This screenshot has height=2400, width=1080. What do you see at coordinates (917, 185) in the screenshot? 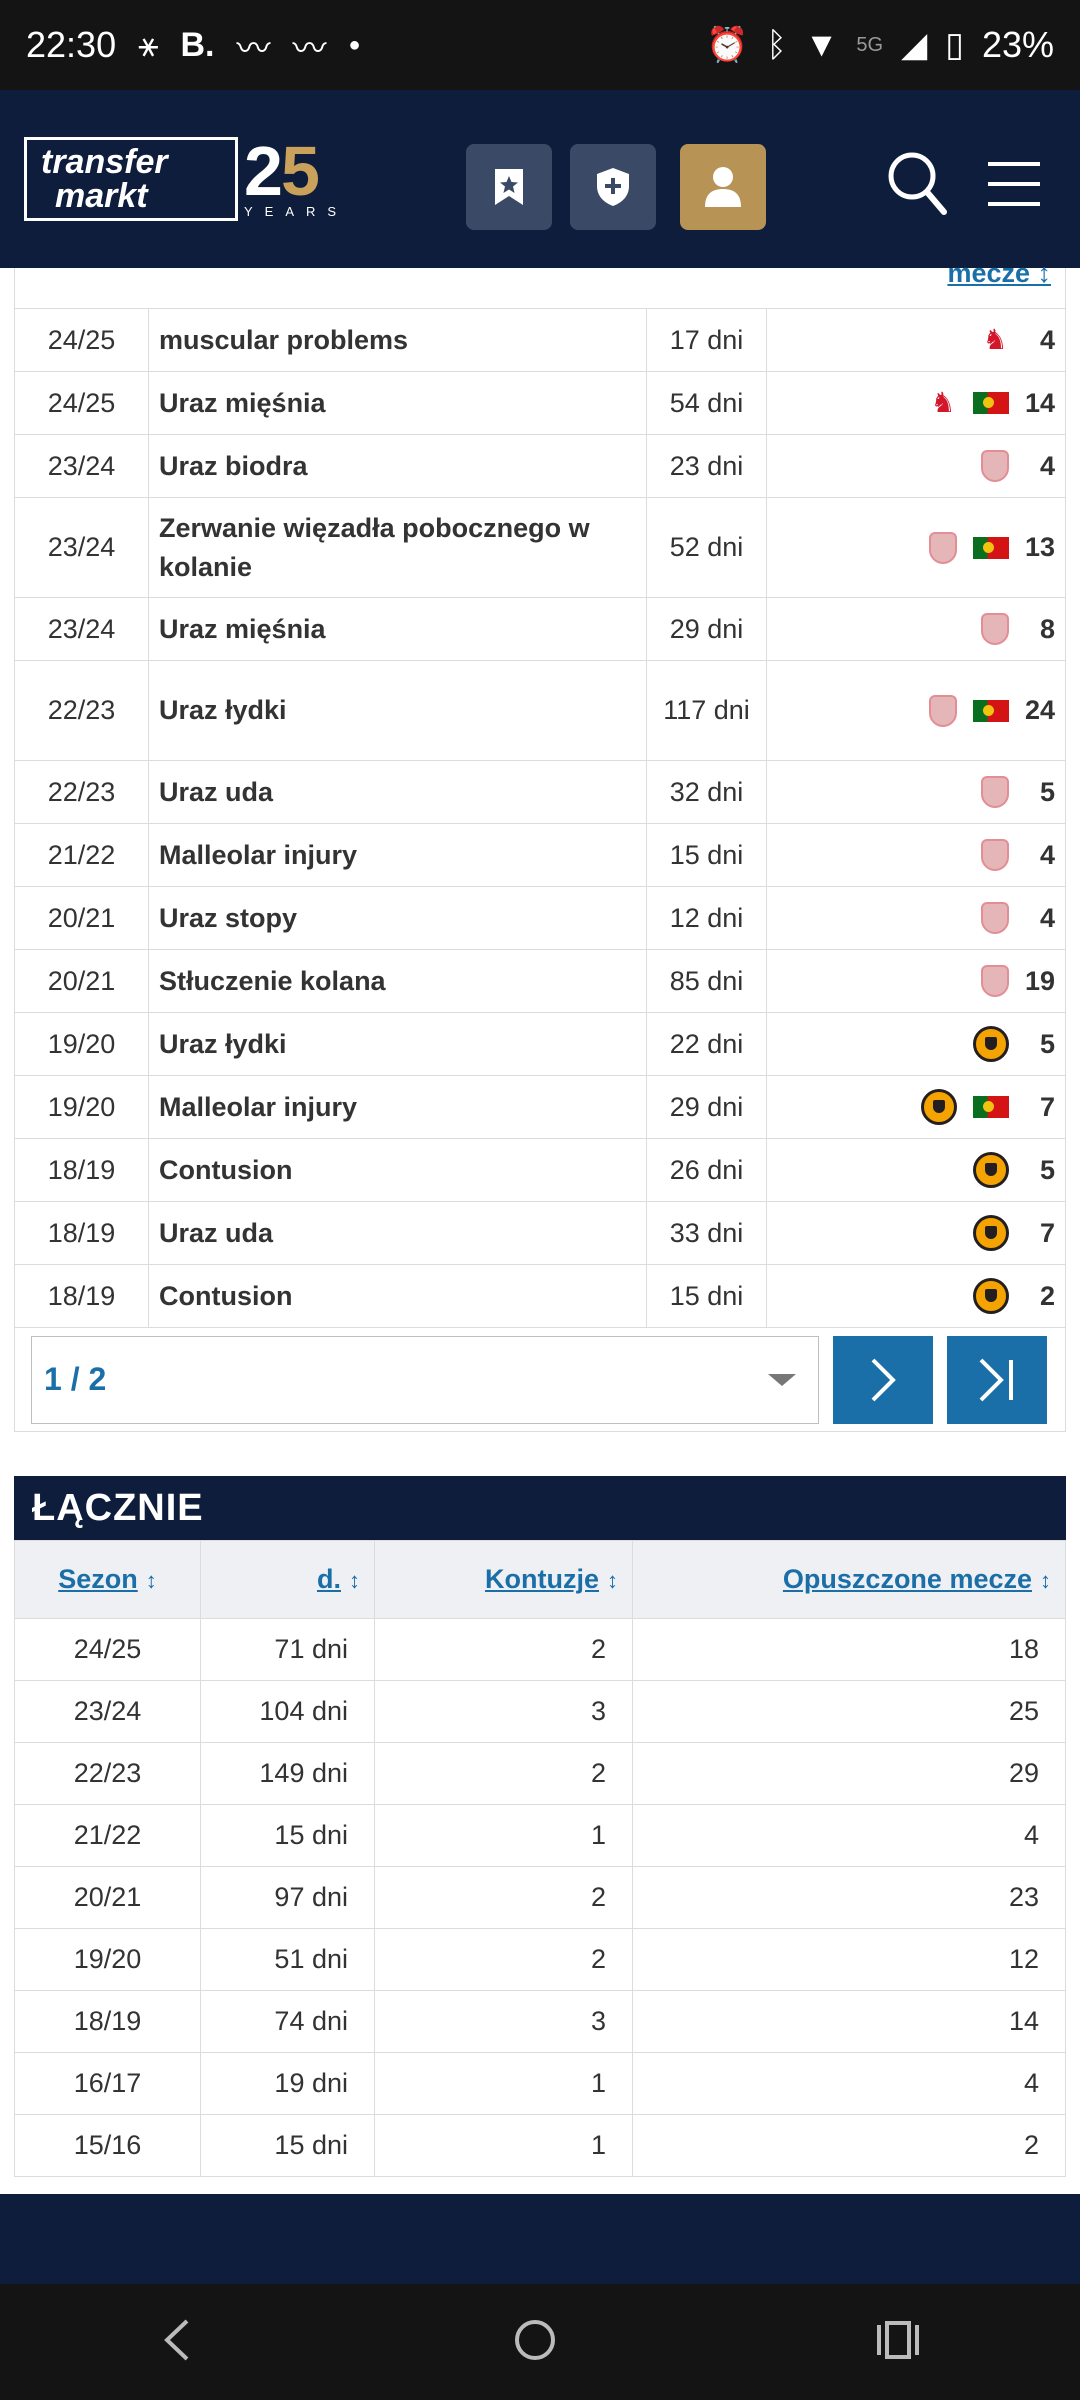
I see `search-button` at bounding box center [917, 185].